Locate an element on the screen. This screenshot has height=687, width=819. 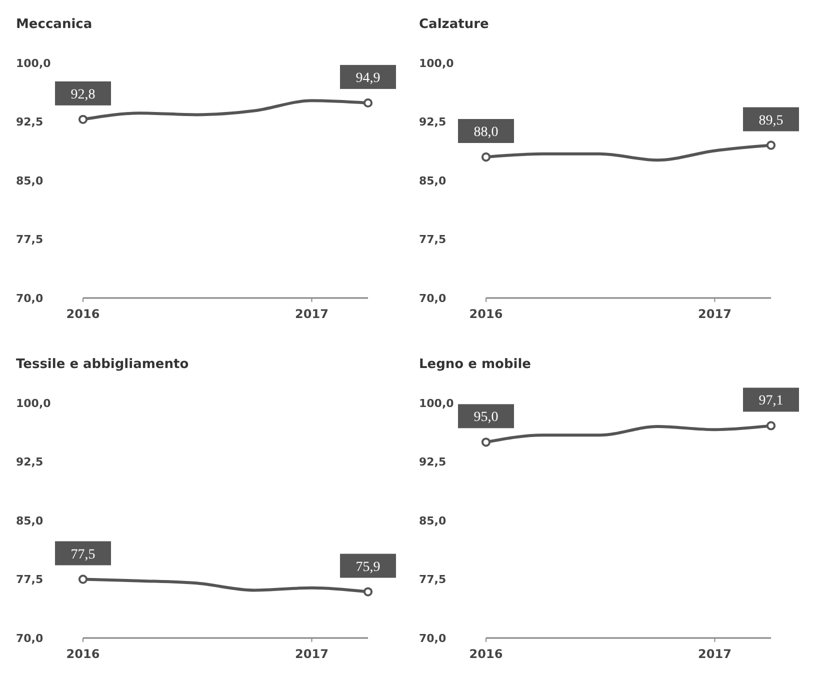
data-label: 94,9 is located at coordinates (368, 78).